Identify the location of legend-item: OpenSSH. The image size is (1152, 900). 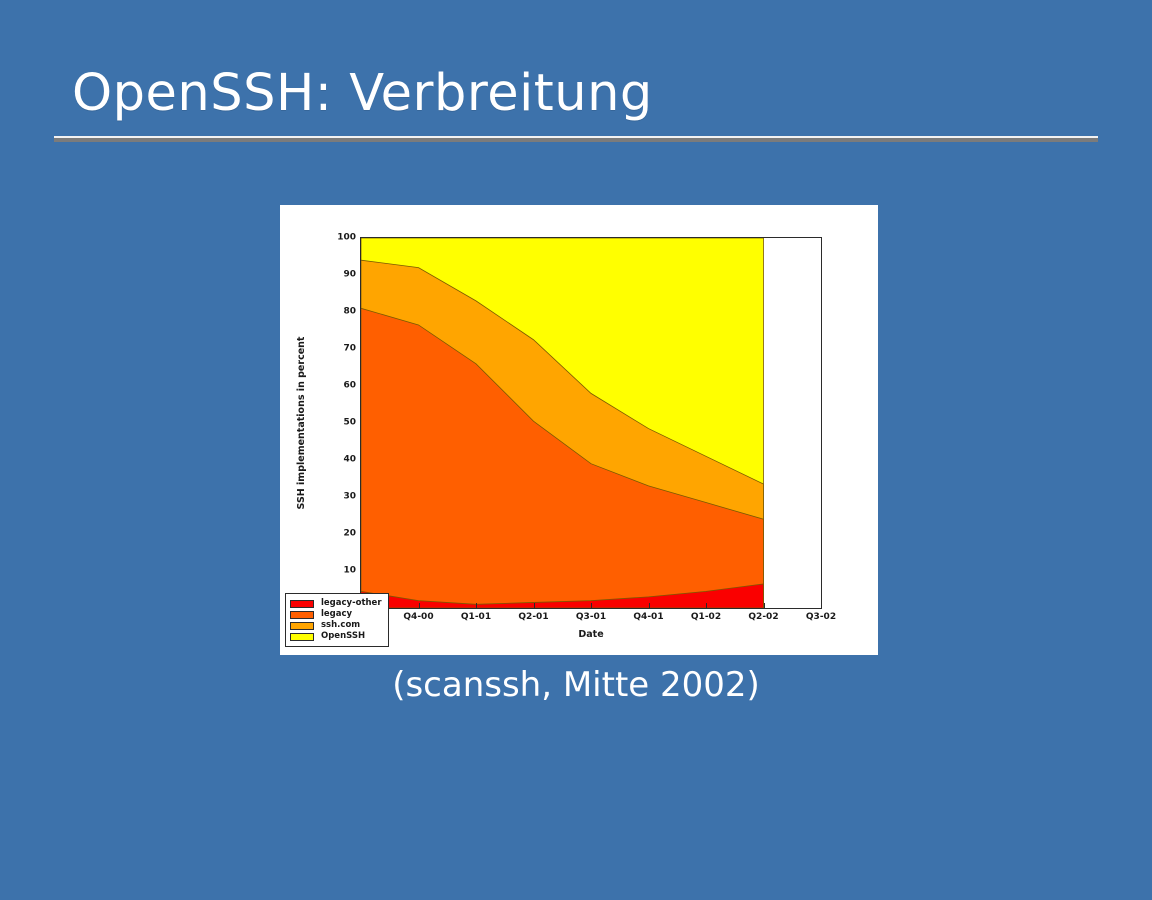
(336, 636).